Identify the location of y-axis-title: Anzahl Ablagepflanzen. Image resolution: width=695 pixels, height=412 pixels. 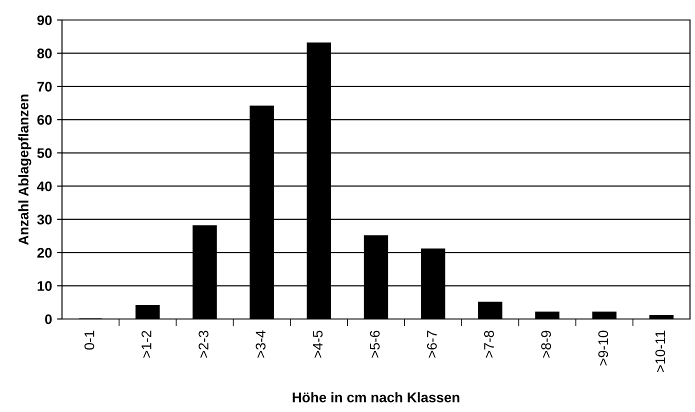
(25, 169).